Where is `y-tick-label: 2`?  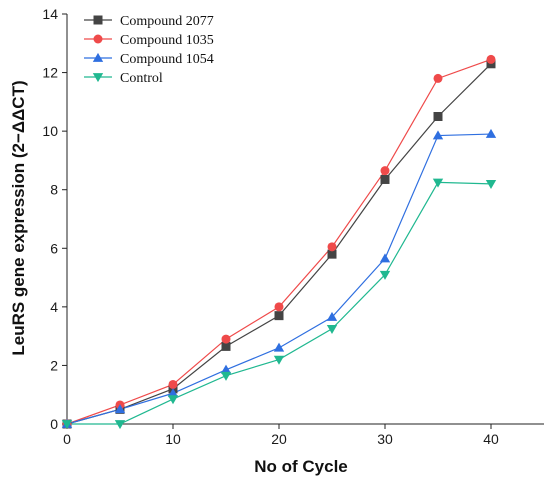 y-tick-label: 2 is located at coordinates (54, 365).